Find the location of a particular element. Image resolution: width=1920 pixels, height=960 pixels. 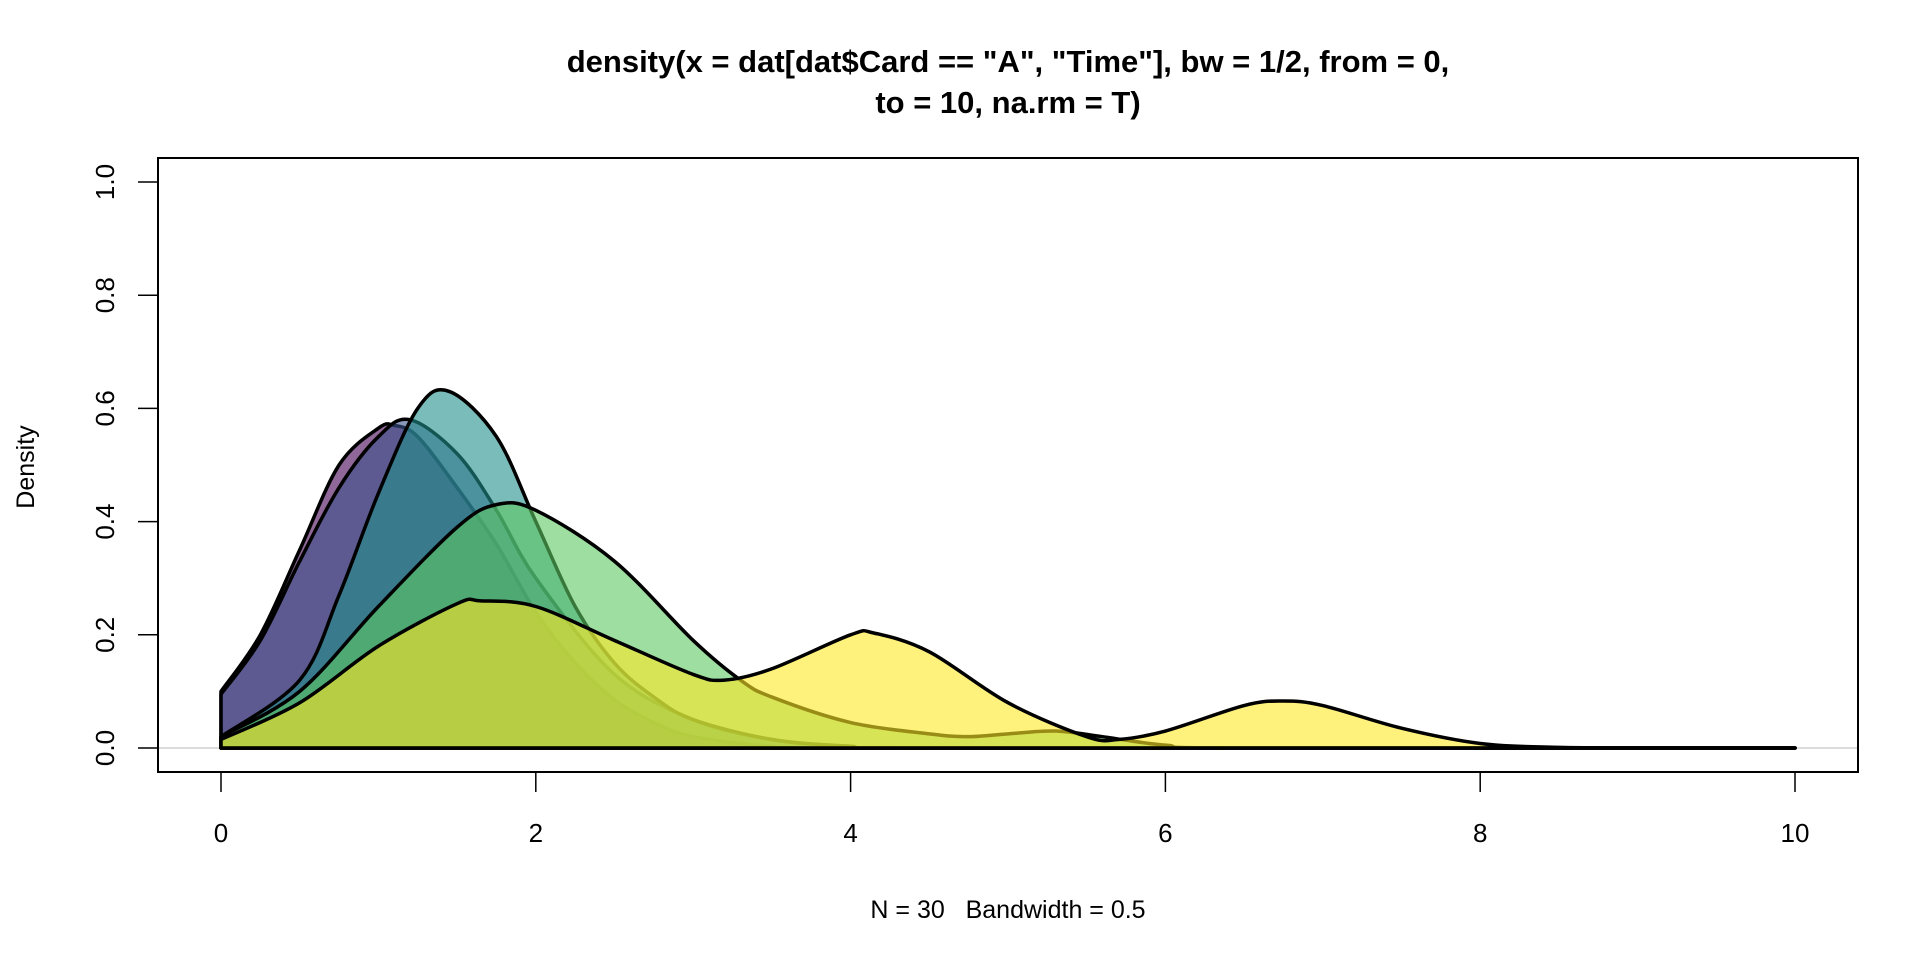

x-tick-label: 6 is located at coordinates (1165, 833).